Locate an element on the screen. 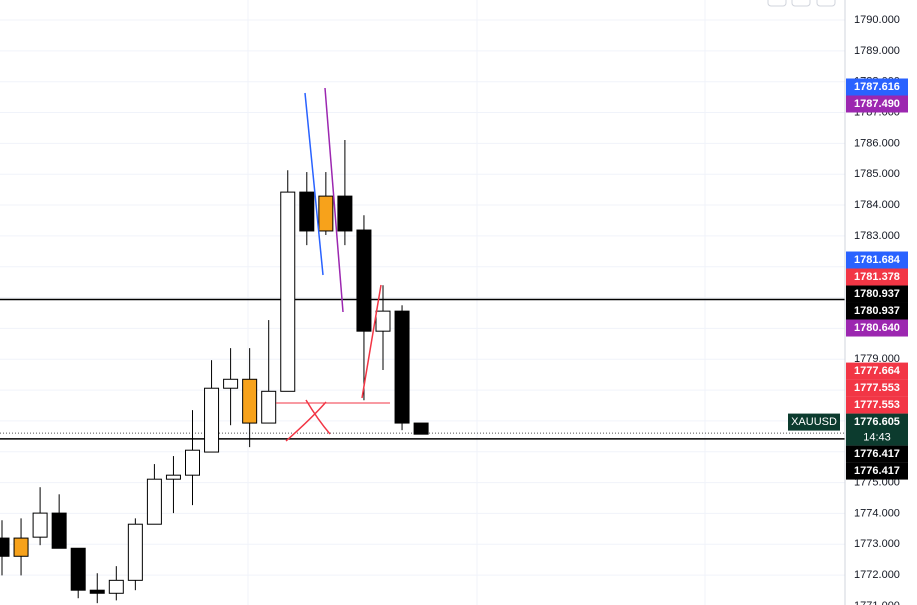  y-tick-label: 1771.000 is located at coordinates (877, 602).